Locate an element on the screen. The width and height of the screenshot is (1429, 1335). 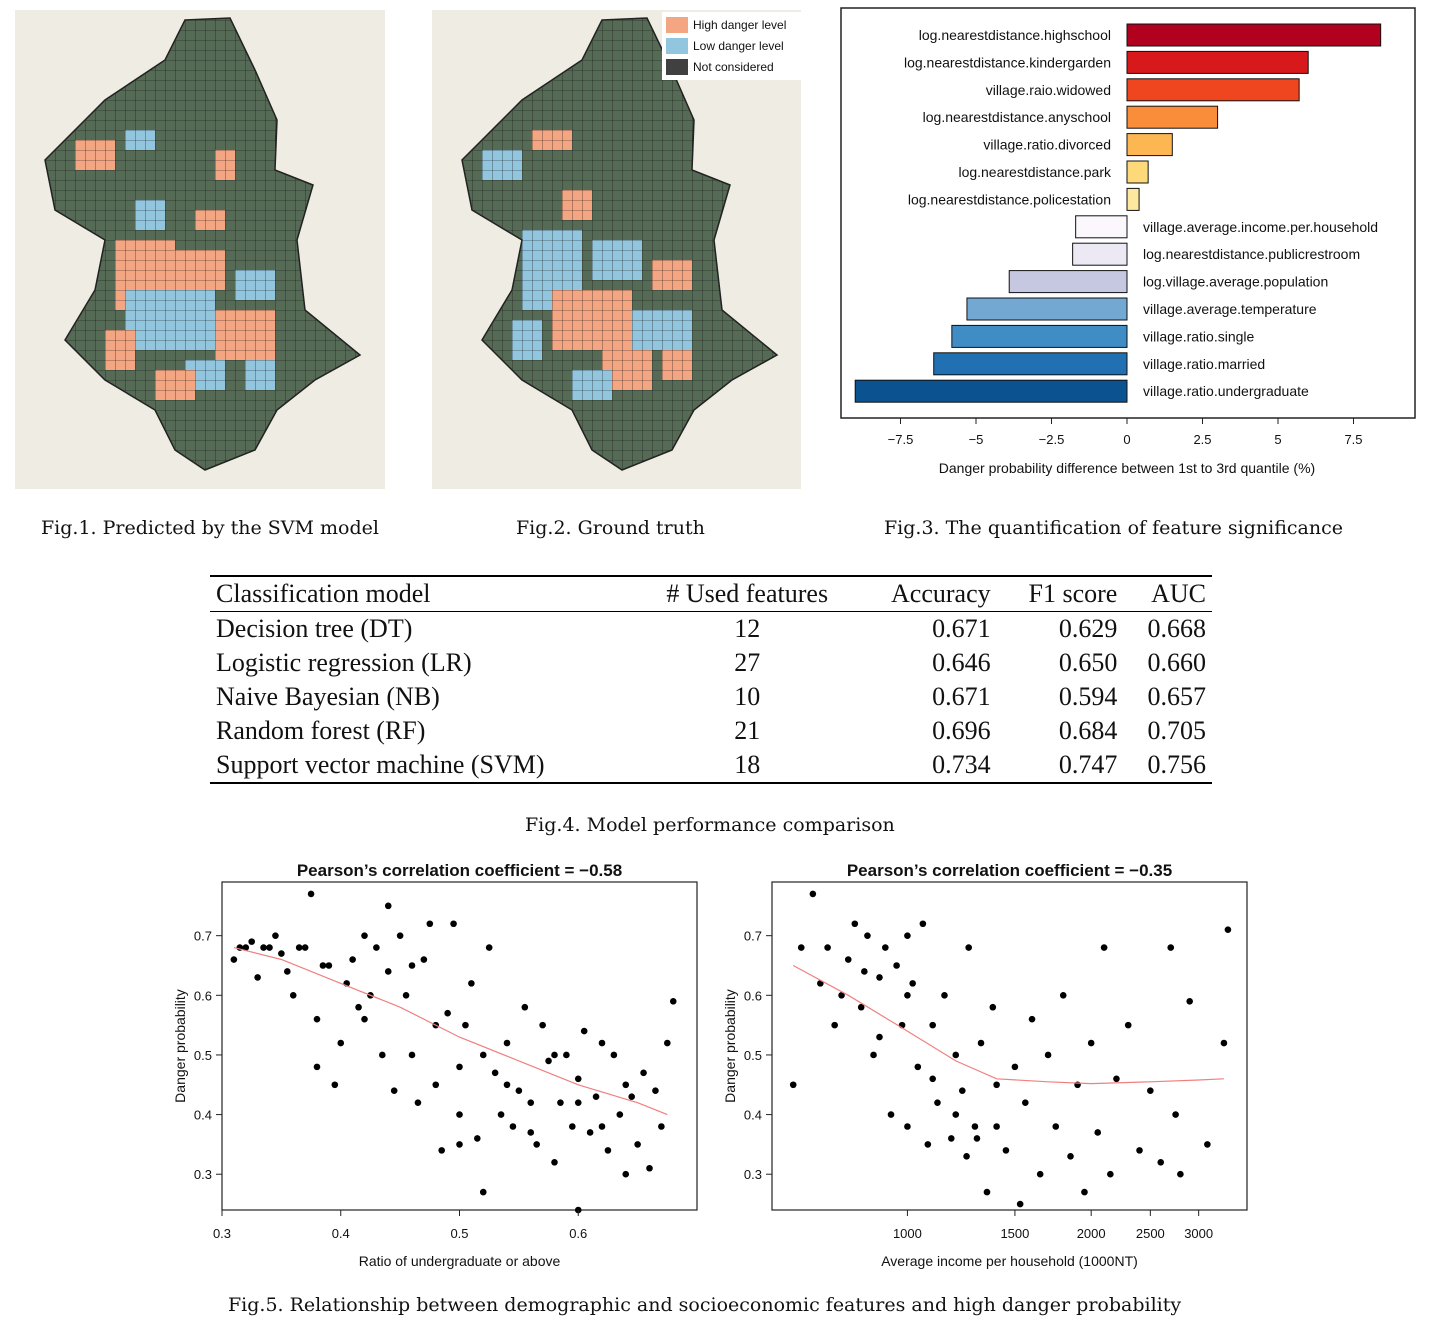
bar-label: village.ratio.married is located at coordinates (1204, 364).